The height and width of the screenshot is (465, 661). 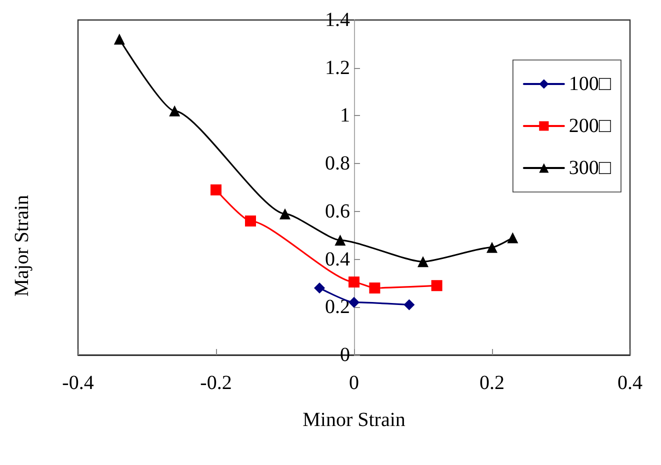 I want to click on y-tick-label: 0.4, so click(x=337, y=259).